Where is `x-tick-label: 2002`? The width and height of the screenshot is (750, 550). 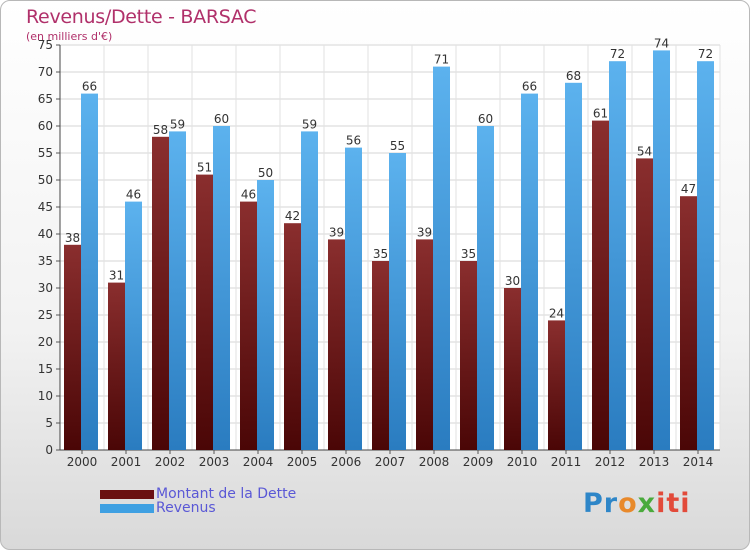 x-tick-label: 2002 is located at coordinates (170, 462).